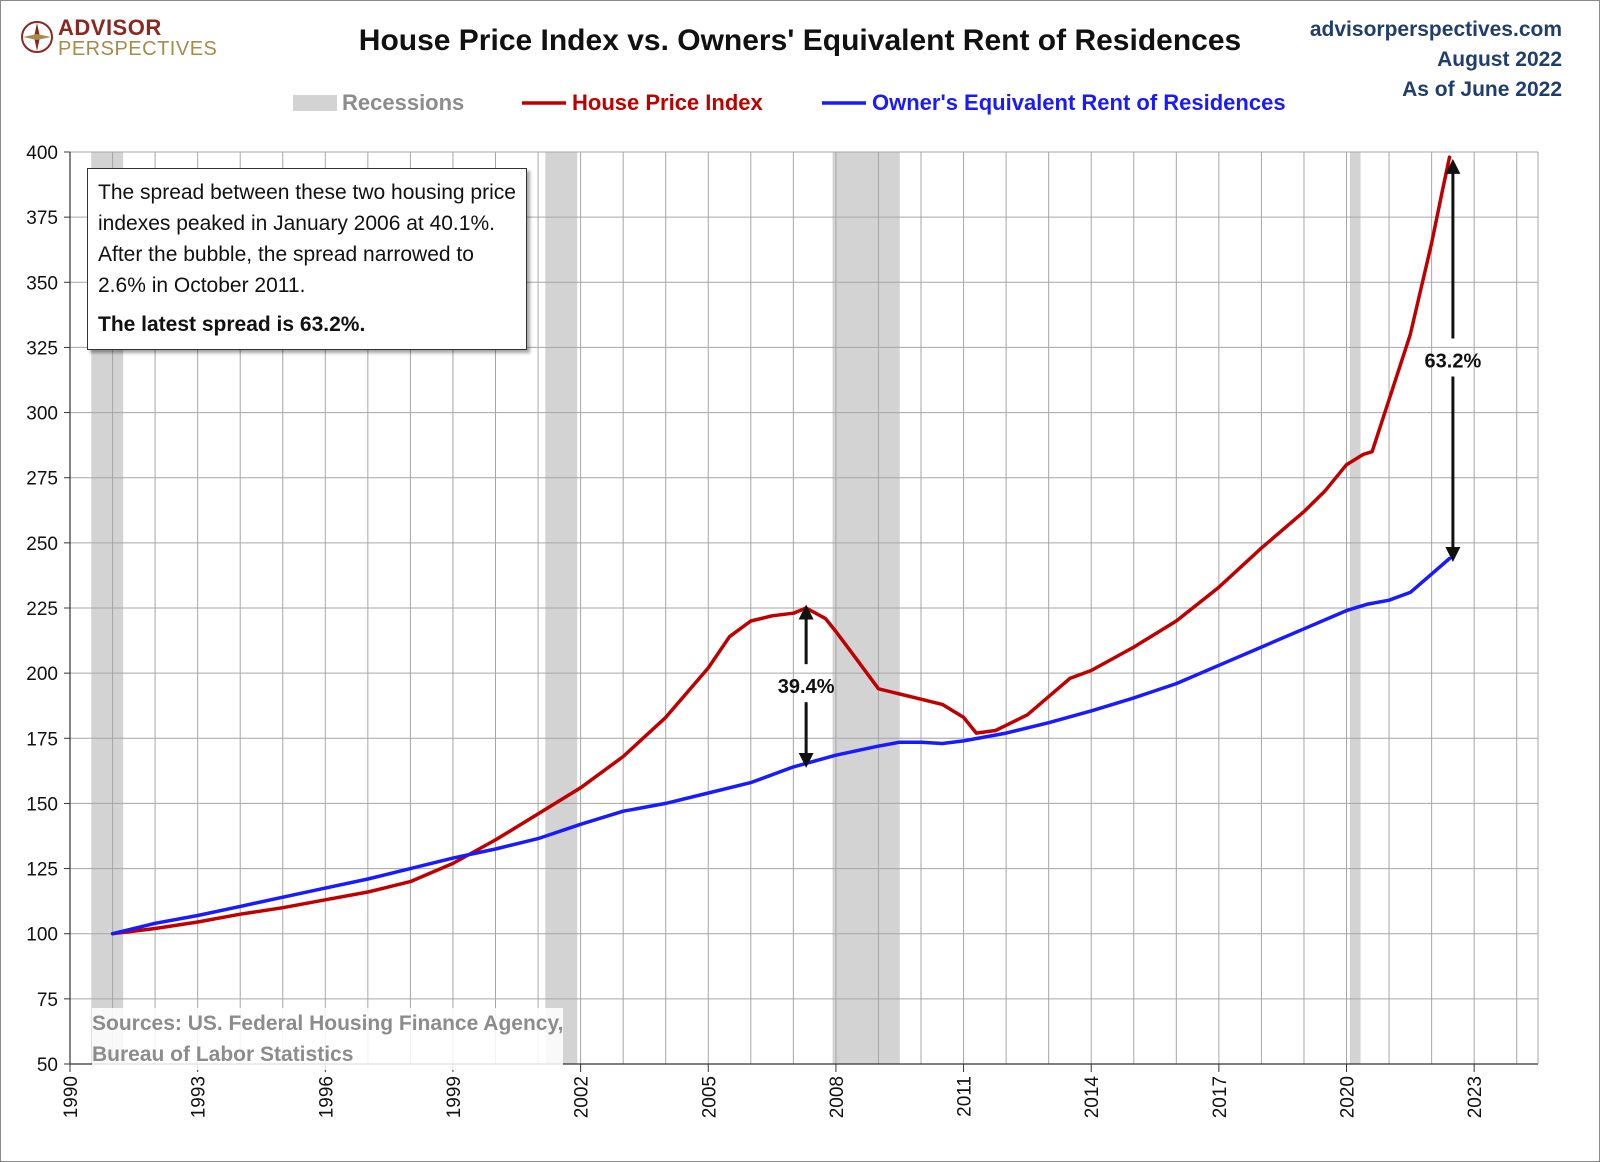 The width and height of the screenshot is (1600, 1162). What do you see at coordinates (326, 1097) in the screenshot?
I see `x-tick-label: 1996` at bounding box center [326, 1097].